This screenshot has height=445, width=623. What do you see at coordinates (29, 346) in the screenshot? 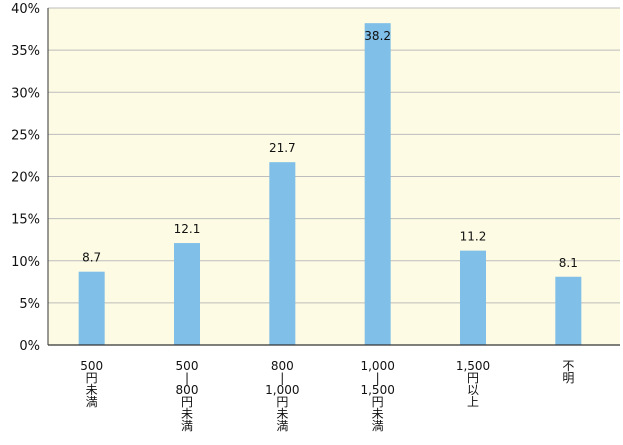
I see `y-tick-label: 0%` at bounding box center [29, 346].